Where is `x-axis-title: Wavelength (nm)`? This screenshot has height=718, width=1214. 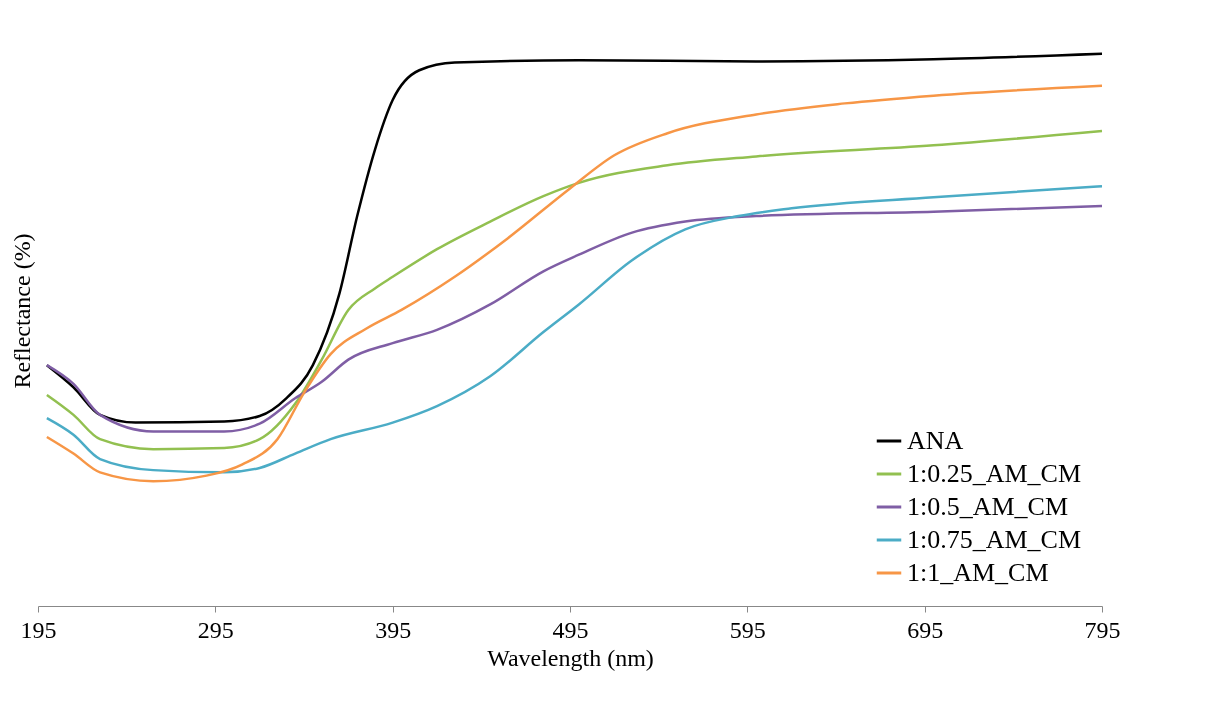 x-axis-title: Wavelength (nm) is located at coordinates (570, 657).